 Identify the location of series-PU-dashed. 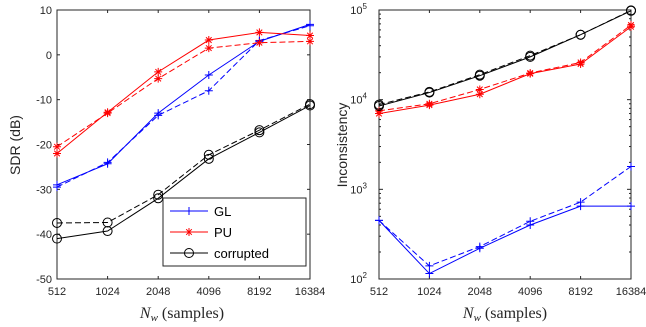
(183, 94).